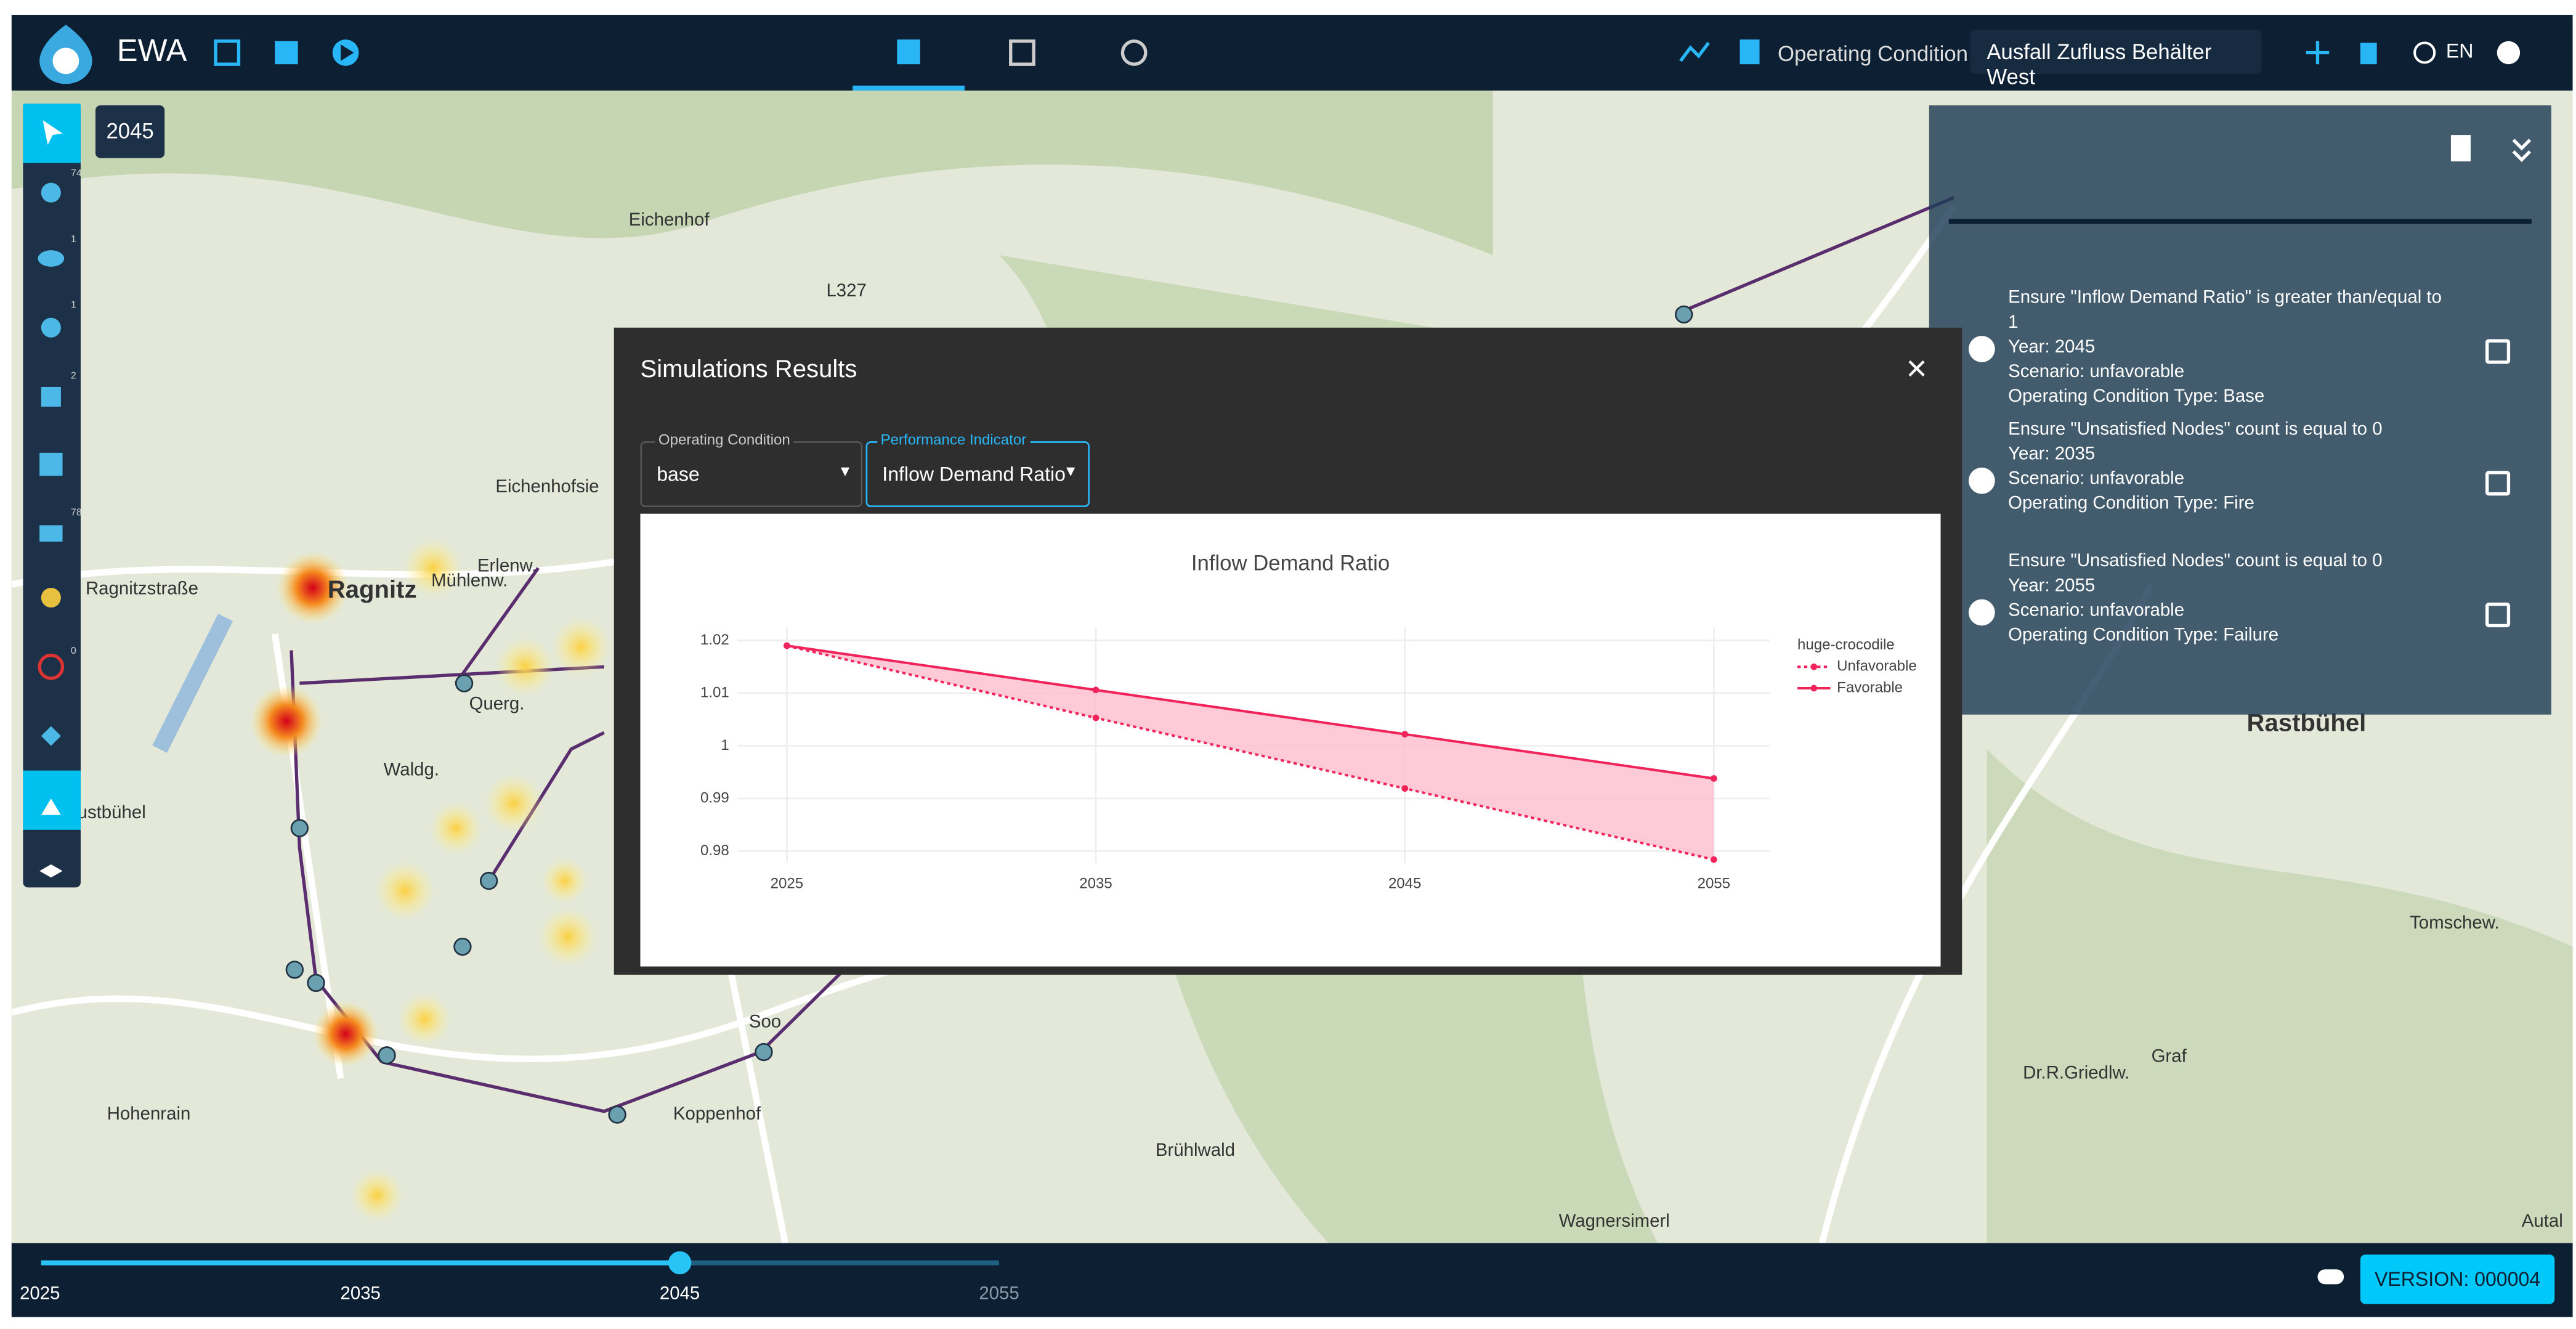 The height and width of the screenshot is (1329, 2576). Describe the element at coordinates (1846, 644) in the screenshot. I see `legend-title: huge-crocodile` at that location.